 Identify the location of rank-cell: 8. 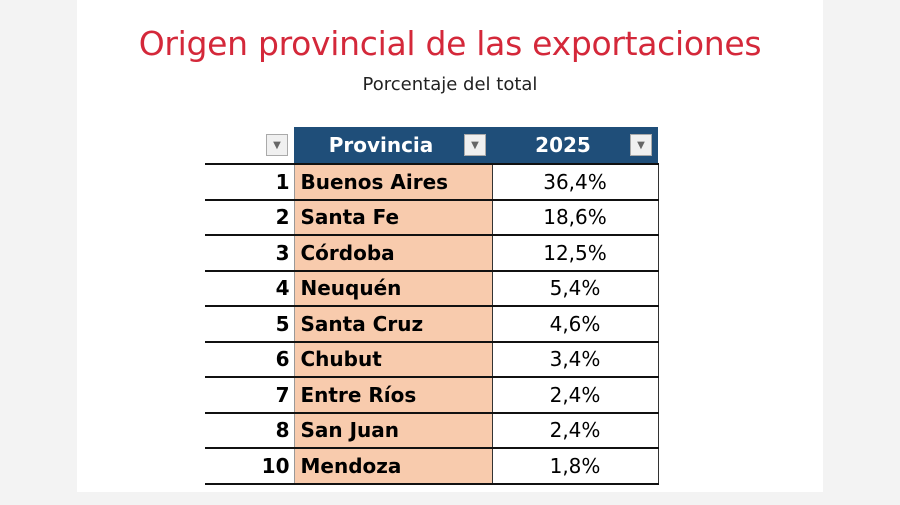
(249, 429).